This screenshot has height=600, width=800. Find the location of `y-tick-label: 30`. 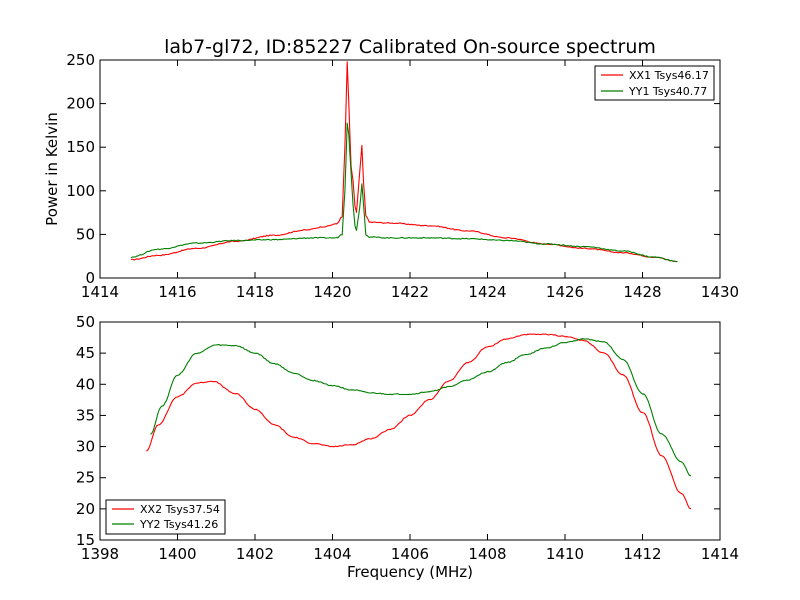

y-tick-label: 30 is located at coordinates (85, 447).